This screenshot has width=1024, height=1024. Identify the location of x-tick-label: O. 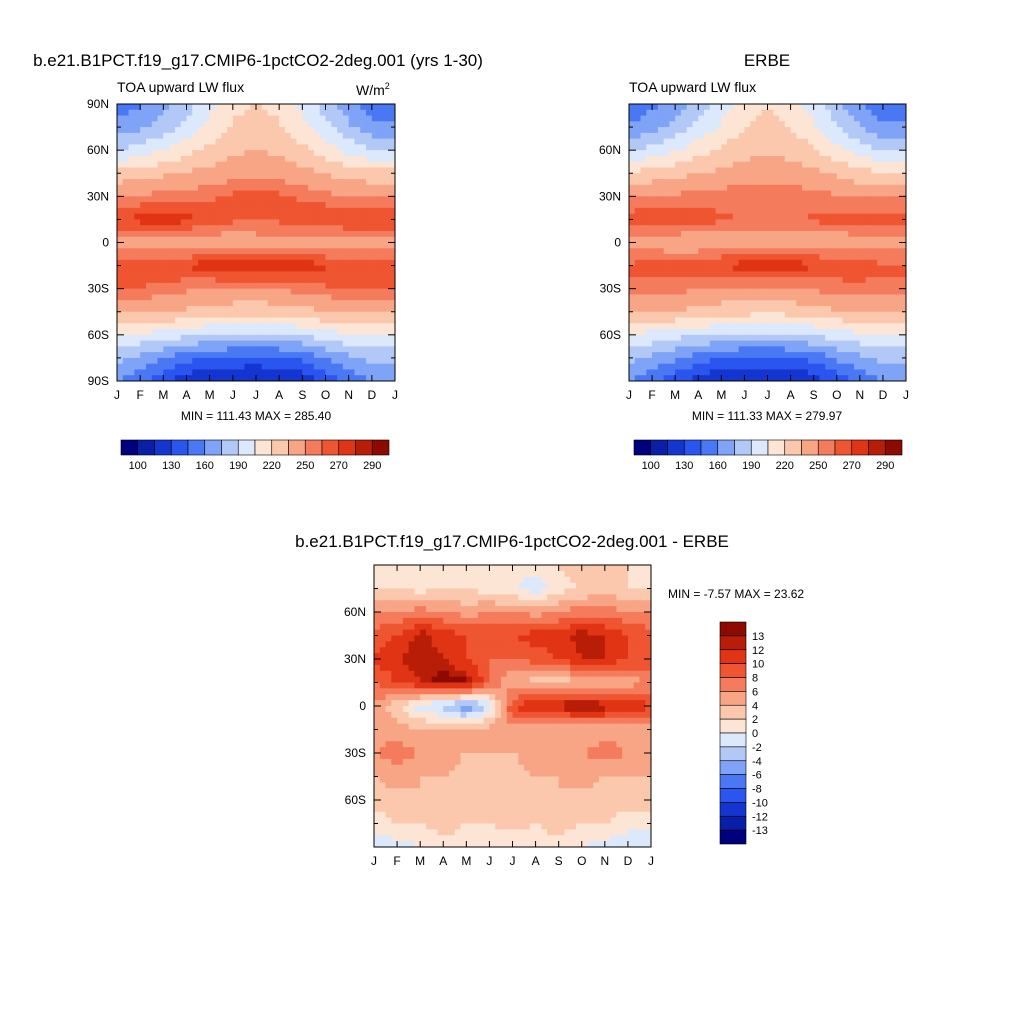
(325, 395).